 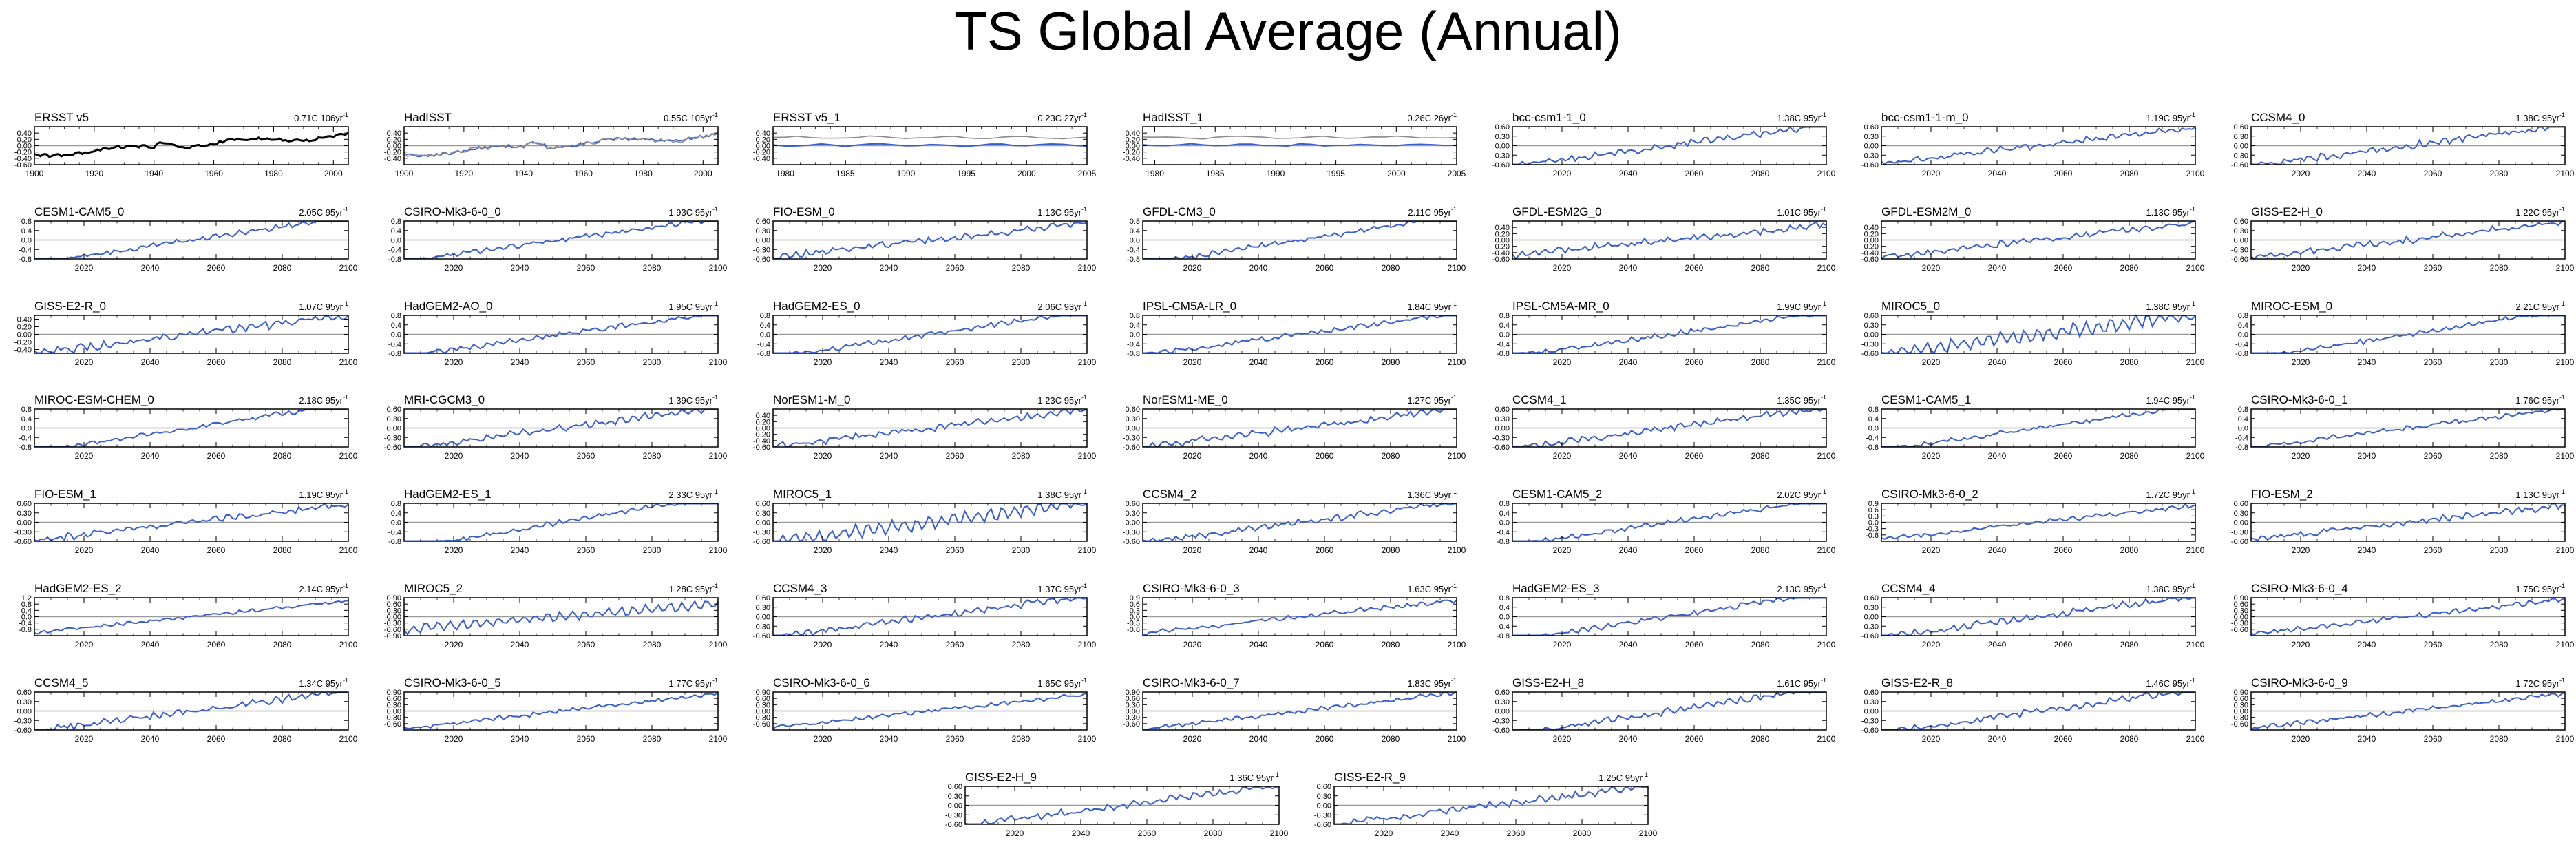 I want to click on trend-label: 0.26C 26yr-1, so click(x=1432, y=117).